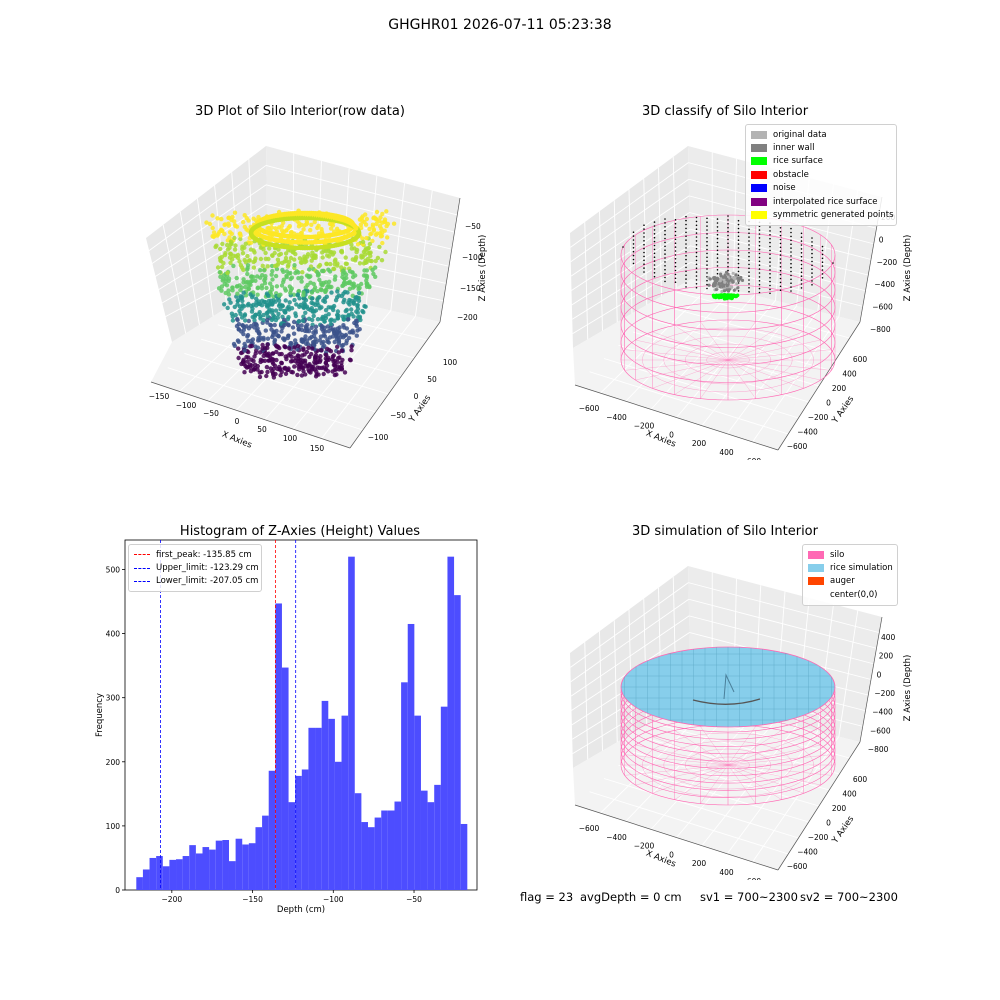 Image resolution: width=1000 pixels, height=1000 pixels. I want to click on flag-text: flag = 23, so click(547, 897).